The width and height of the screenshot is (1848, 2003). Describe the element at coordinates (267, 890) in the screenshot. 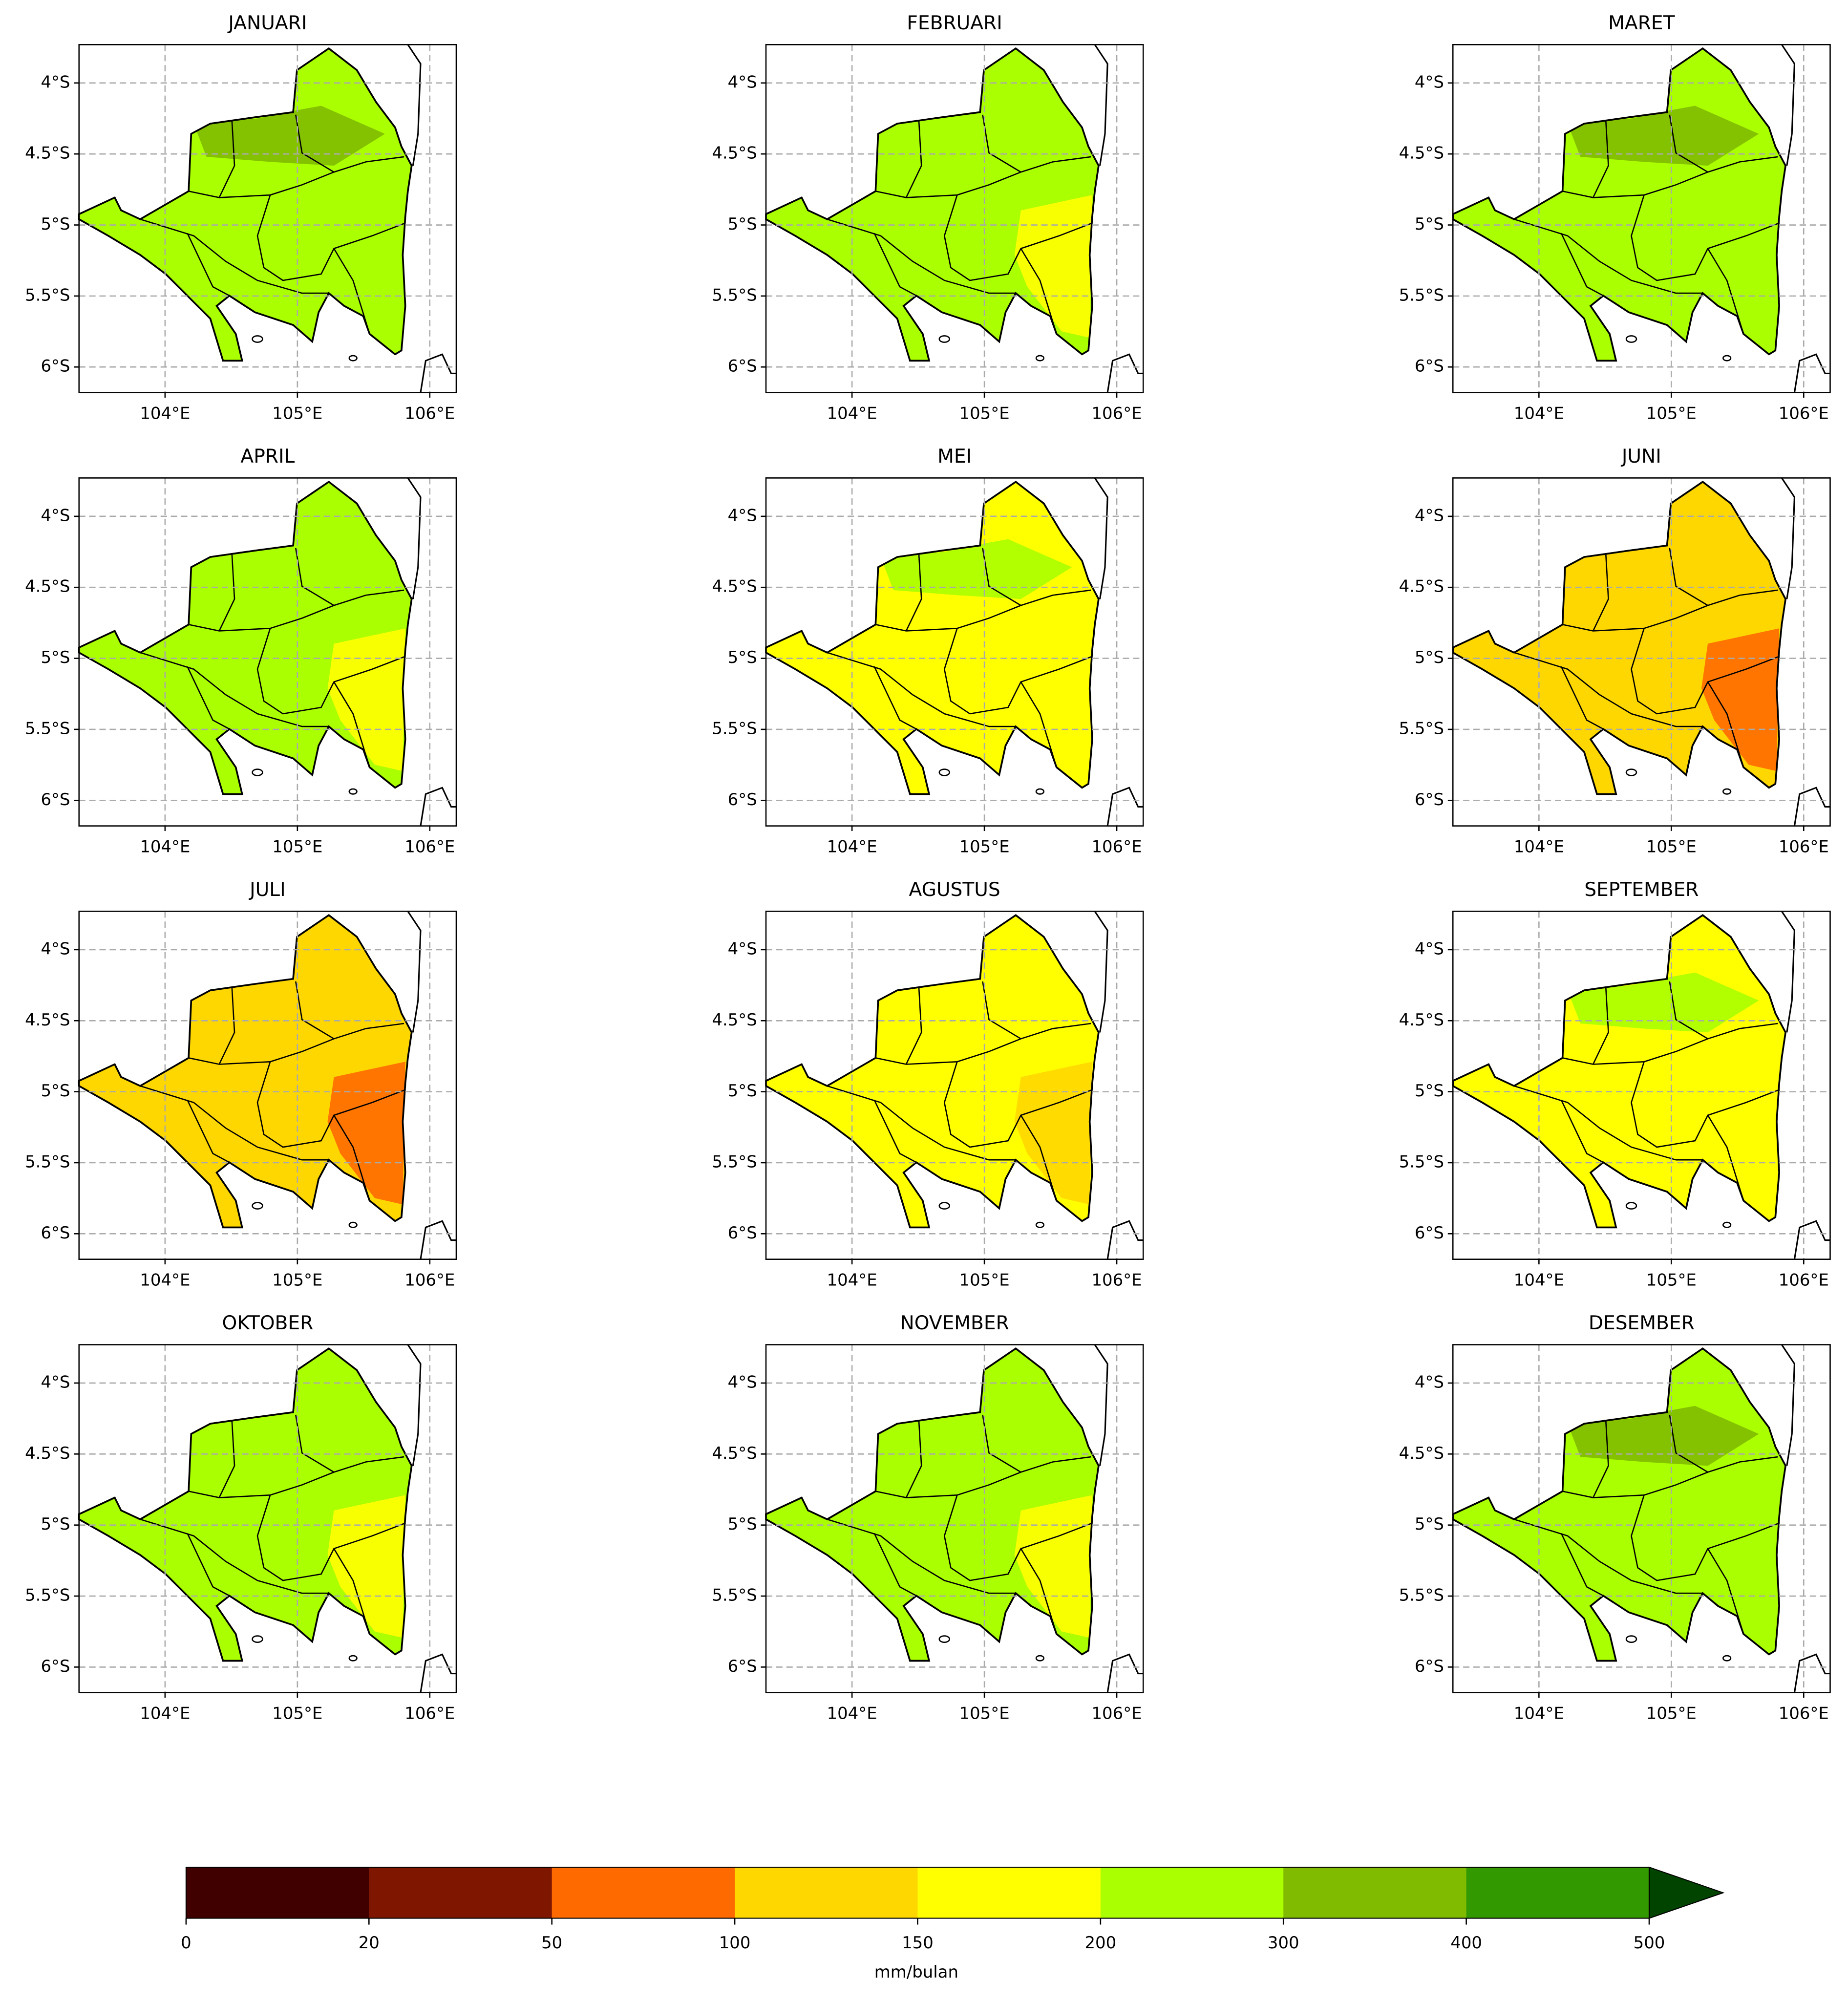

I see `panel-title: JULI` at that location.